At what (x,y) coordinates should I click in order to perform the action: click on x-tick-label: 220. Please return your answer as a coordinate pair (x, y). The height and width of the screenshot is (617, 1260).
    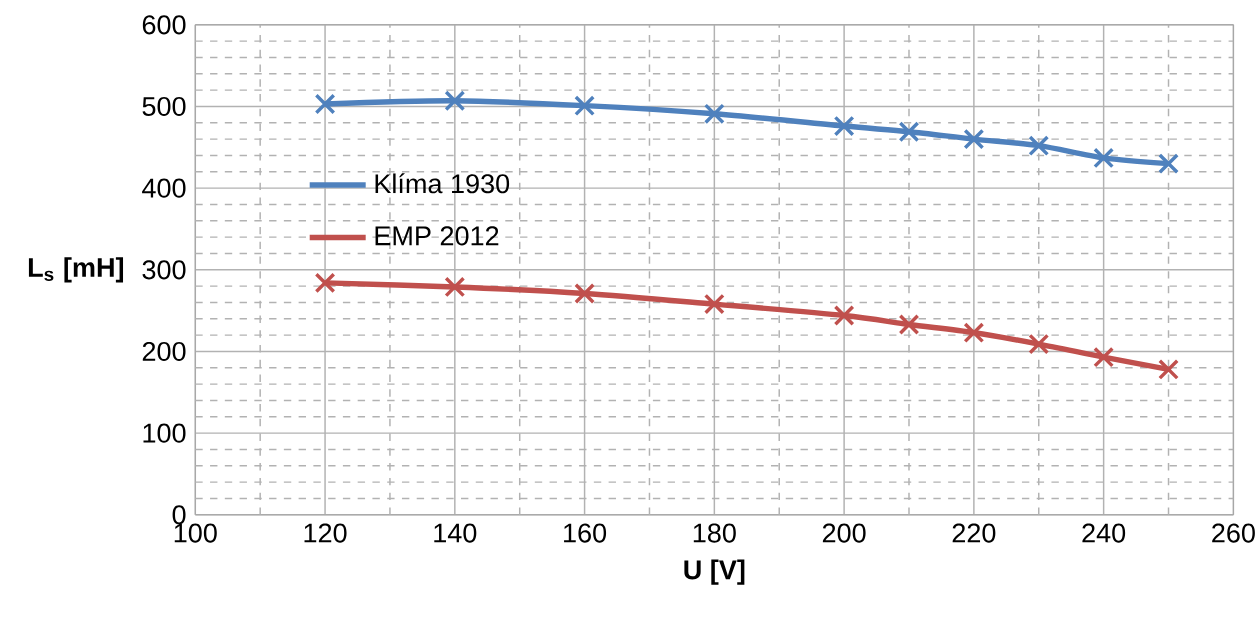
    Looking at the image, I should click on (974, 533).